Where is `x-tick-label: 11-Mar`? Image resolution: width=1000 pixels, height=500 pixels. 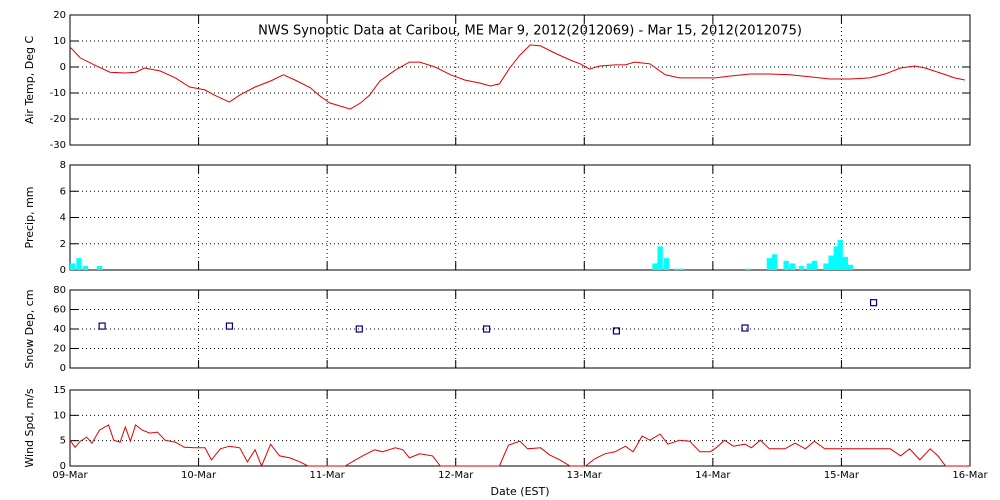
x-tick-label: 11-Mar is located at coordinates (328, 475).